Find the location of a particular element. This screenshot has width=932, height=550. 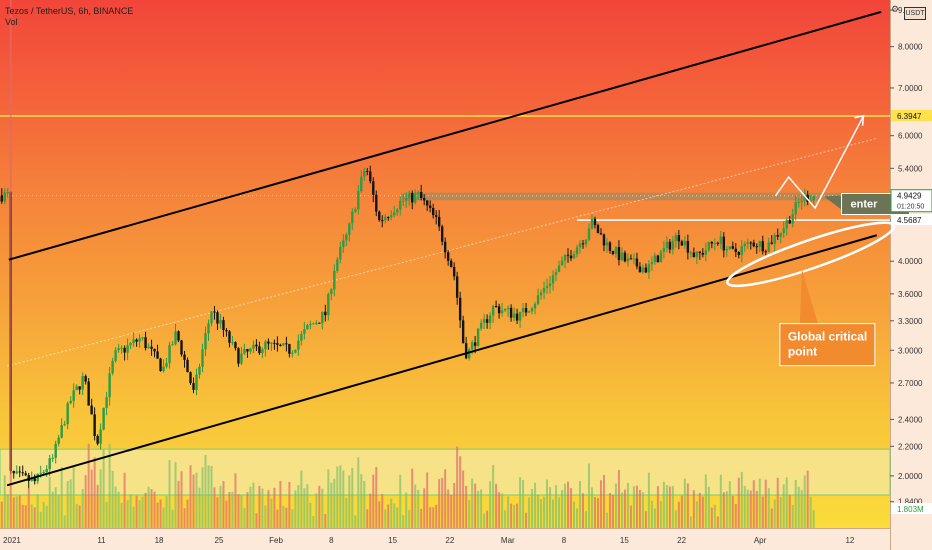

time-axis is located at coordinates (445, 539).